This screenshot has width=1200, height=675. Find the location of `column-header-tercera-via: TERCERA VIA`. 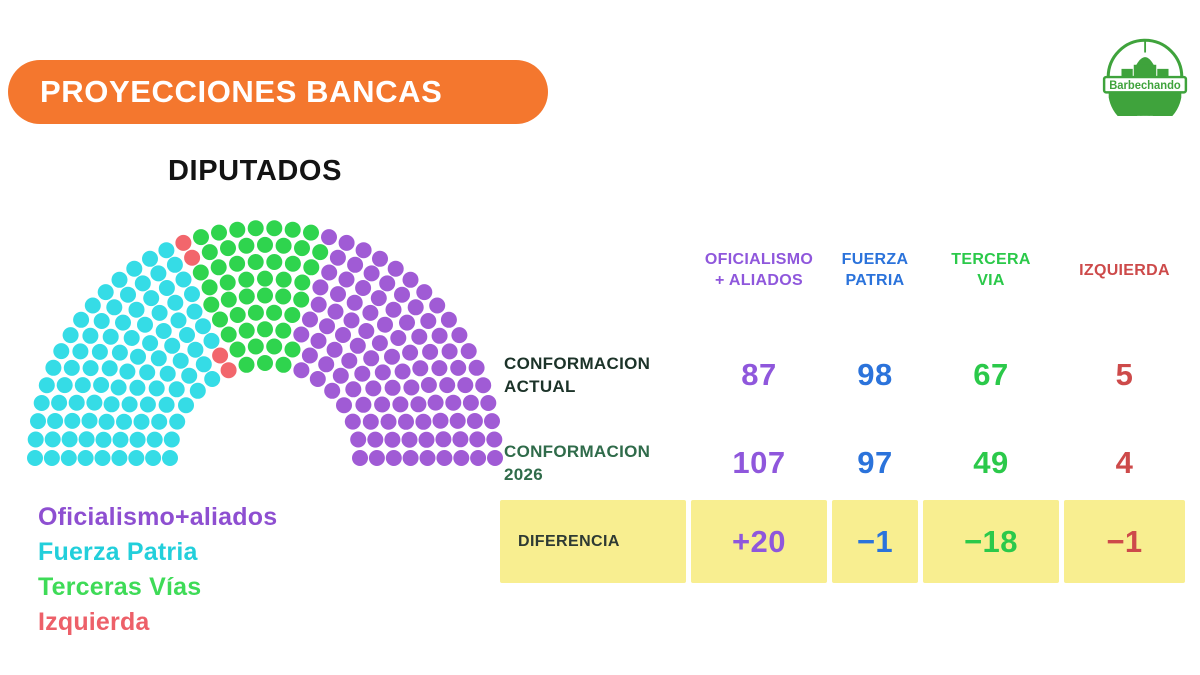

column-header-tercera-via: TERCERA VIA is located at coordinates (991, 270).